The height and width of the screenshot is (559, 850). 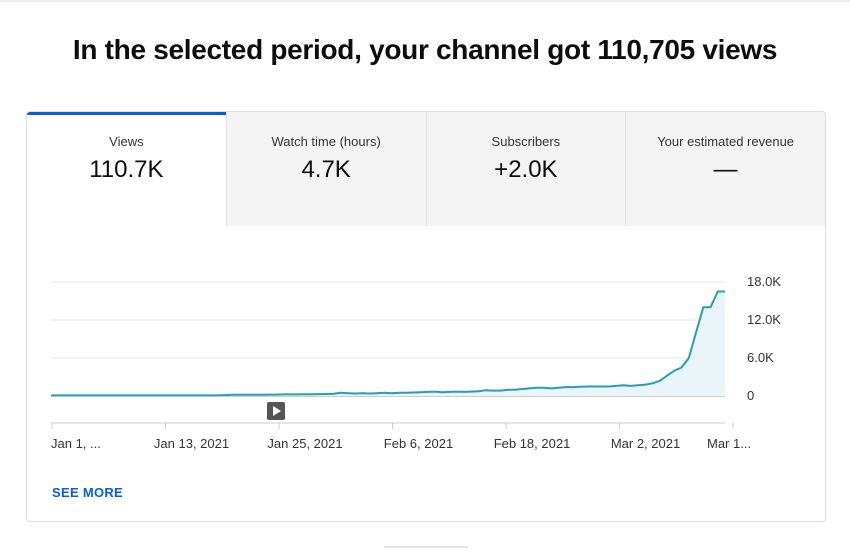 I want to click on tab-value: 4.7K, so click(x=326, y=169).